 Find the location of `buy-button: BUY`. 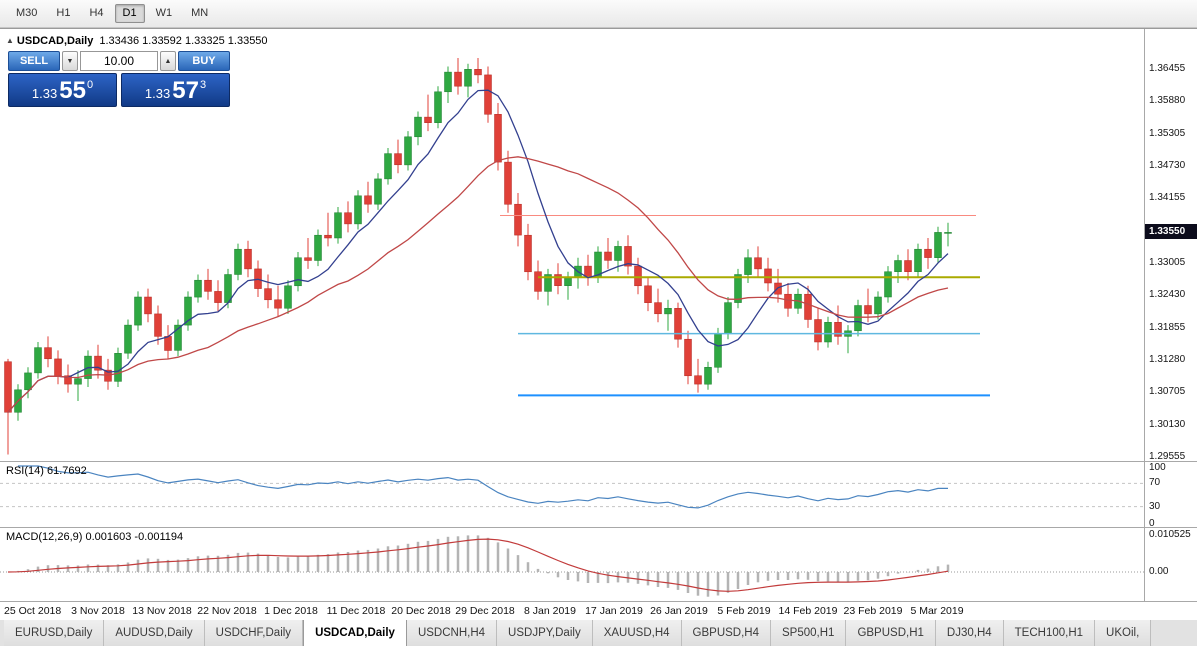

buy-button: BUY is located at coordinates (204, 61).